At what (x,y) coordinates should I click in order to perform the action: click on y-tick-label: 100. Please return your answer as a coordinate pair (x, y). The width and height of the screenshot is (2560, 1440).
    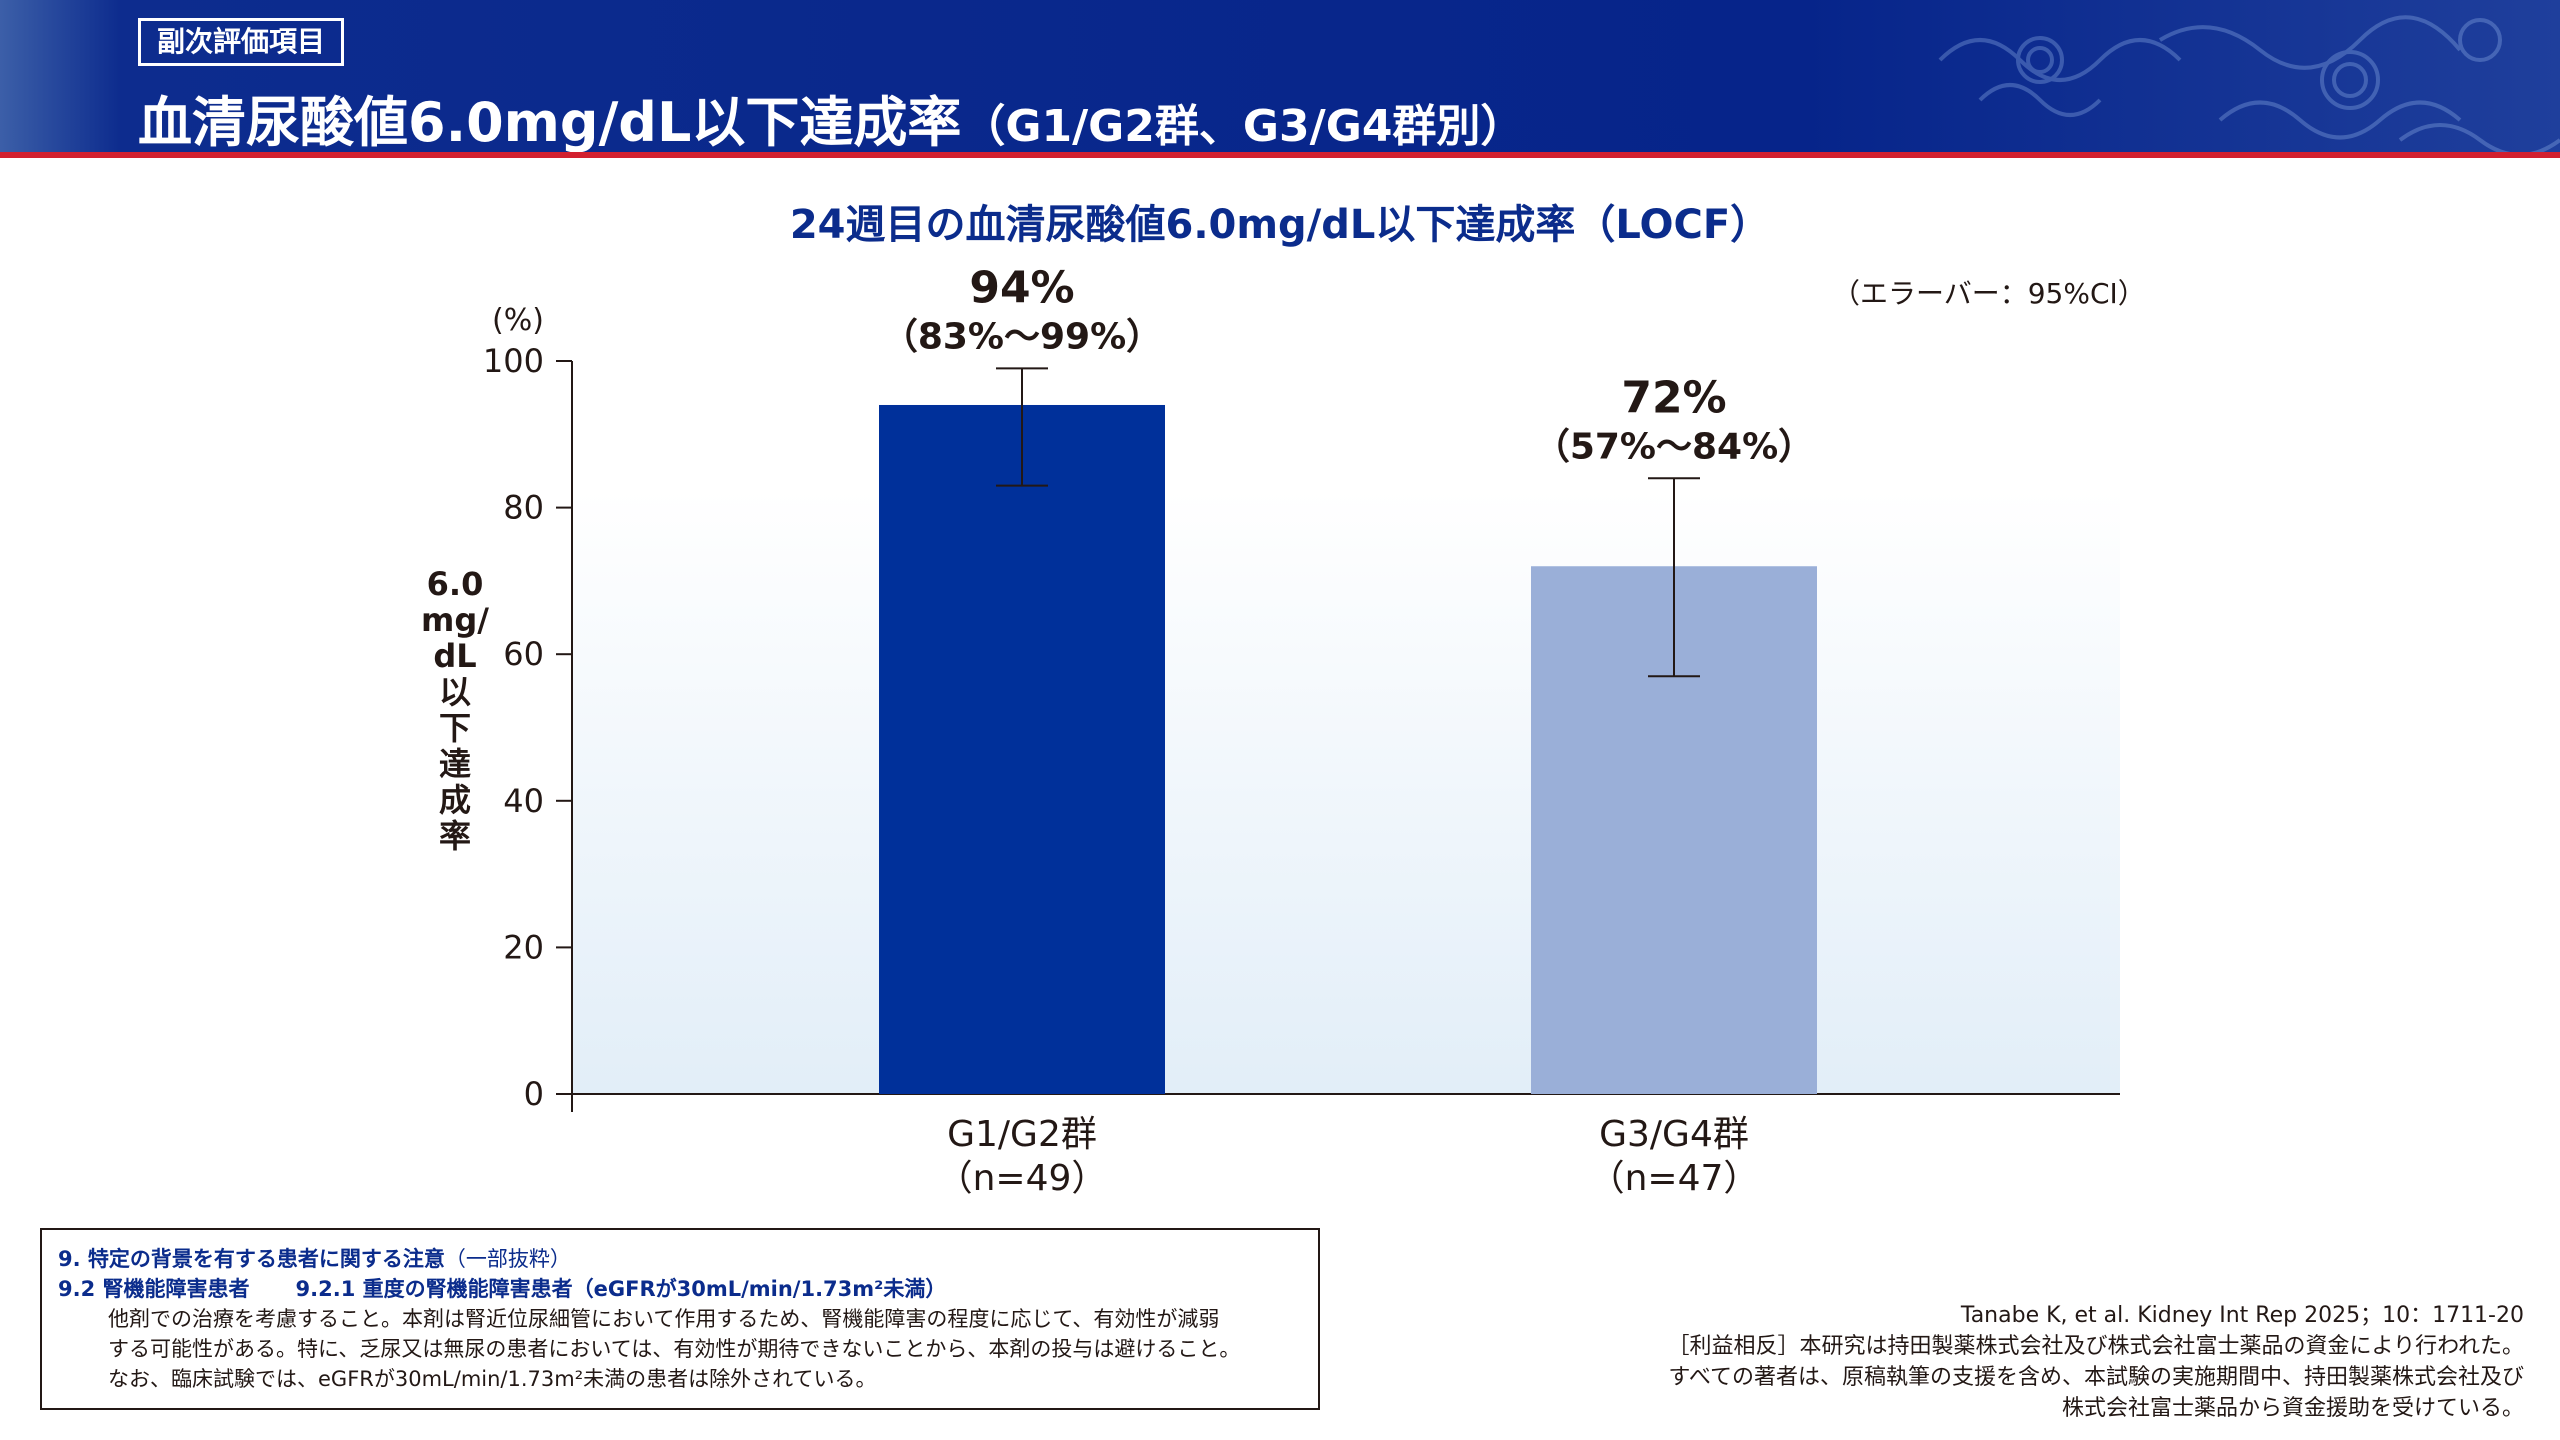
    Looking at the image, I should click on (513, 361).